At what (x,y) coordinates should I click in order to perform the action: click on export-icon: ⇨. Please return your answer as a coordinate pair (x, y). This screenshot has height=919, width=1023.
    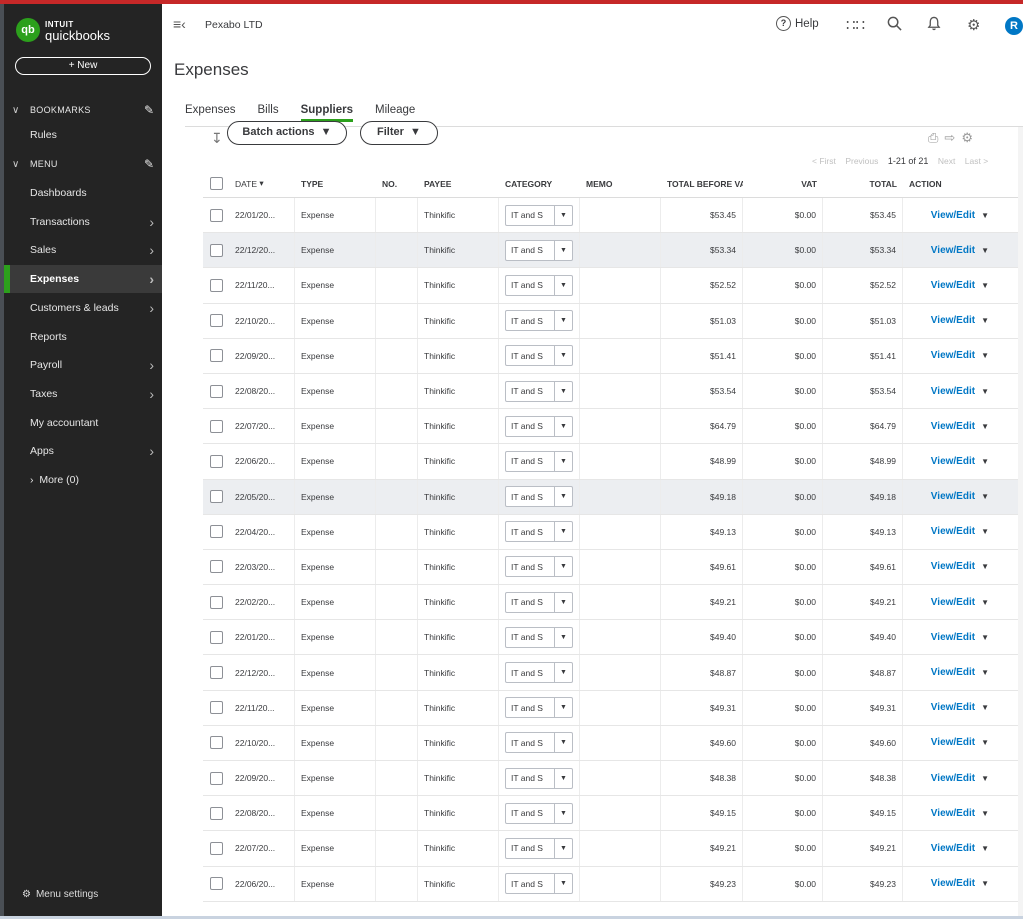
    Looking at the image, I should click on (950, 137).